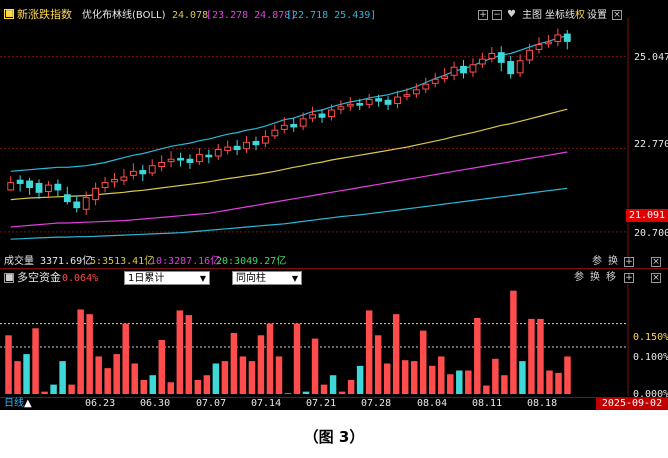 The width and height of the screenshot is (668, 458). Describe the element at coordinates (202, 278) in the screenshot. I see `chevron-down-icon: ▼` at that location.